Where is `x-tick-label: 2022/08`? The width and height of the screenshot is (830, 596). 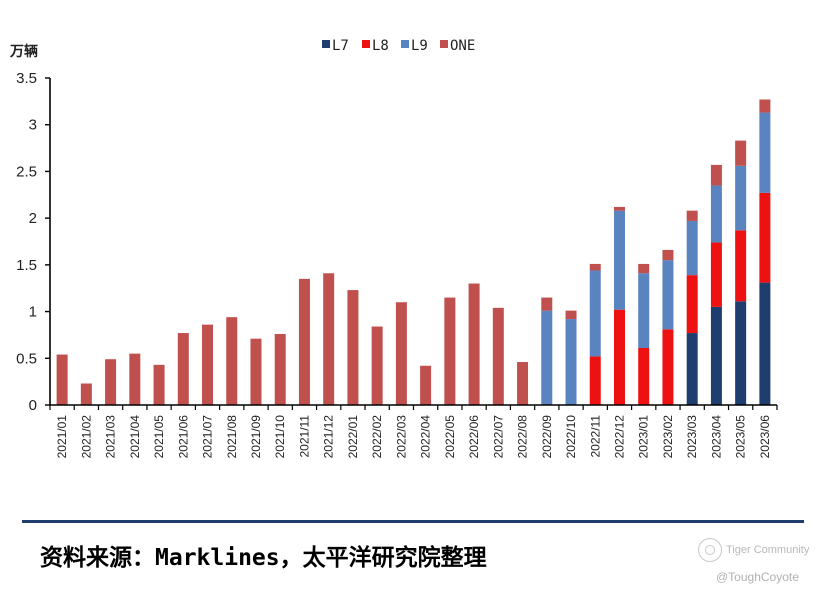
x-tick-label: 2022/08 is located at coordinates (523, 437).